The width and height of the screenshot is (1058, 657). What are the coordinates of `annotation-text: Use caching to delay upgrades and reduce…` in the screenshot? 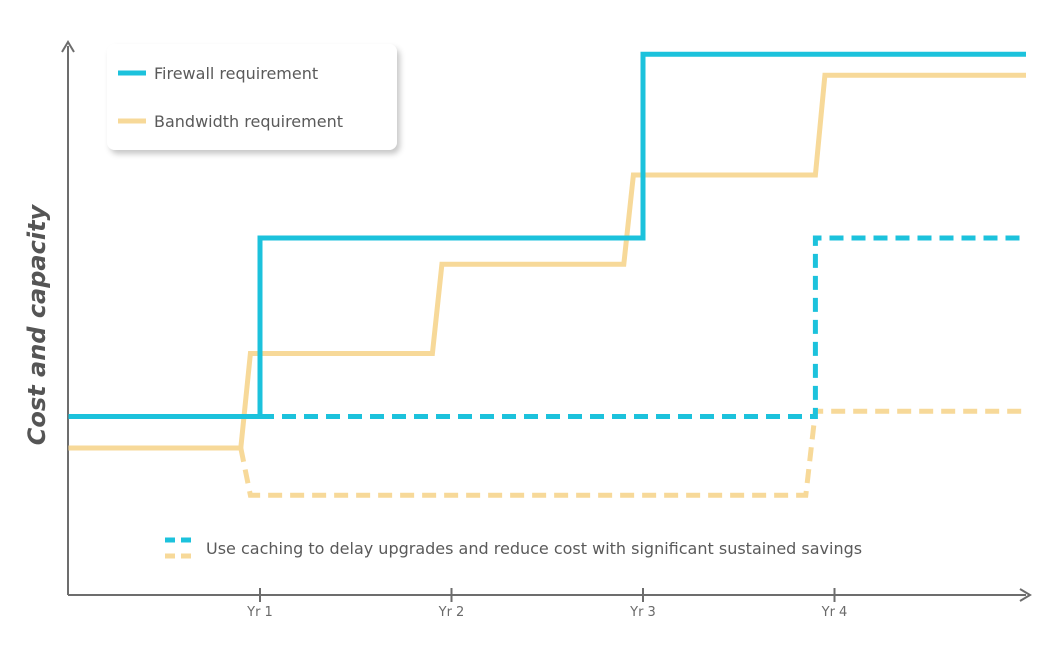 It's located at (534, 548).